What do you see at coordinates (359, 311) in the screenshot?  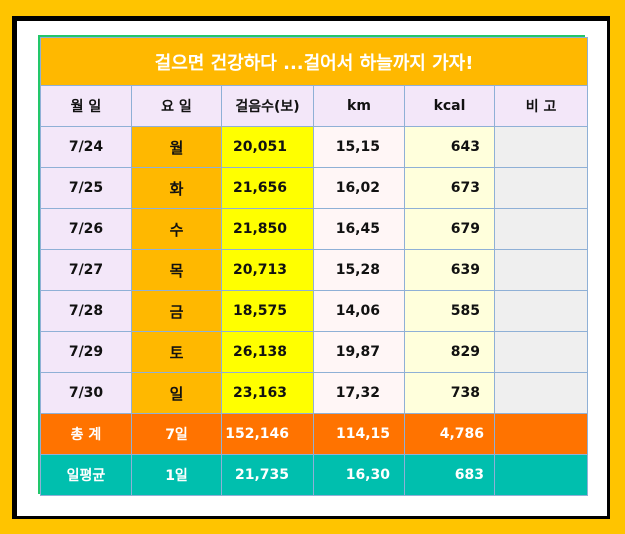 I see `cell-km: 14,06` at bounding box center [359, 311].